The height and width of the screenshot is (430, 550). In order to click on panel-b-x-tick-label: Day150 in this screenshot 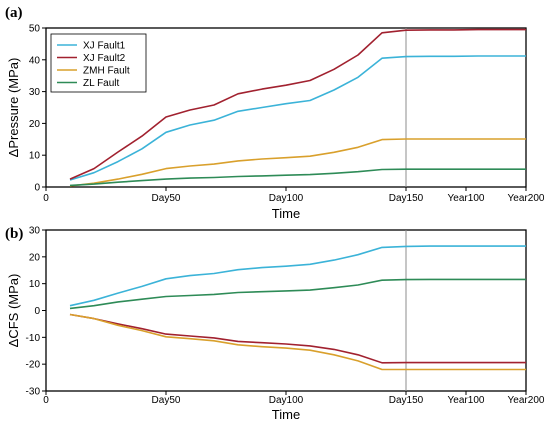, I will do `click(406, 400)`.